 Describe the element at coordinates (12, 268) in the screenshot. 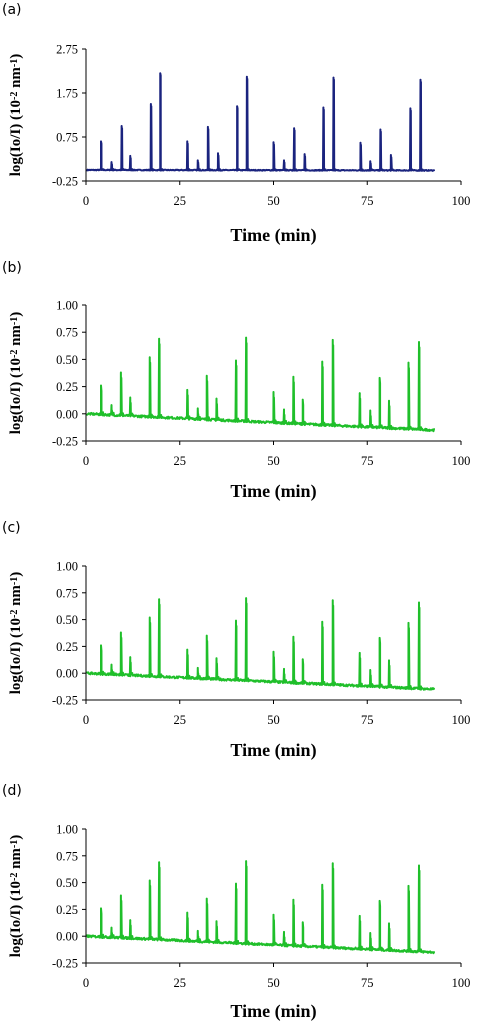

I see `panel-label: (b)` at that location.